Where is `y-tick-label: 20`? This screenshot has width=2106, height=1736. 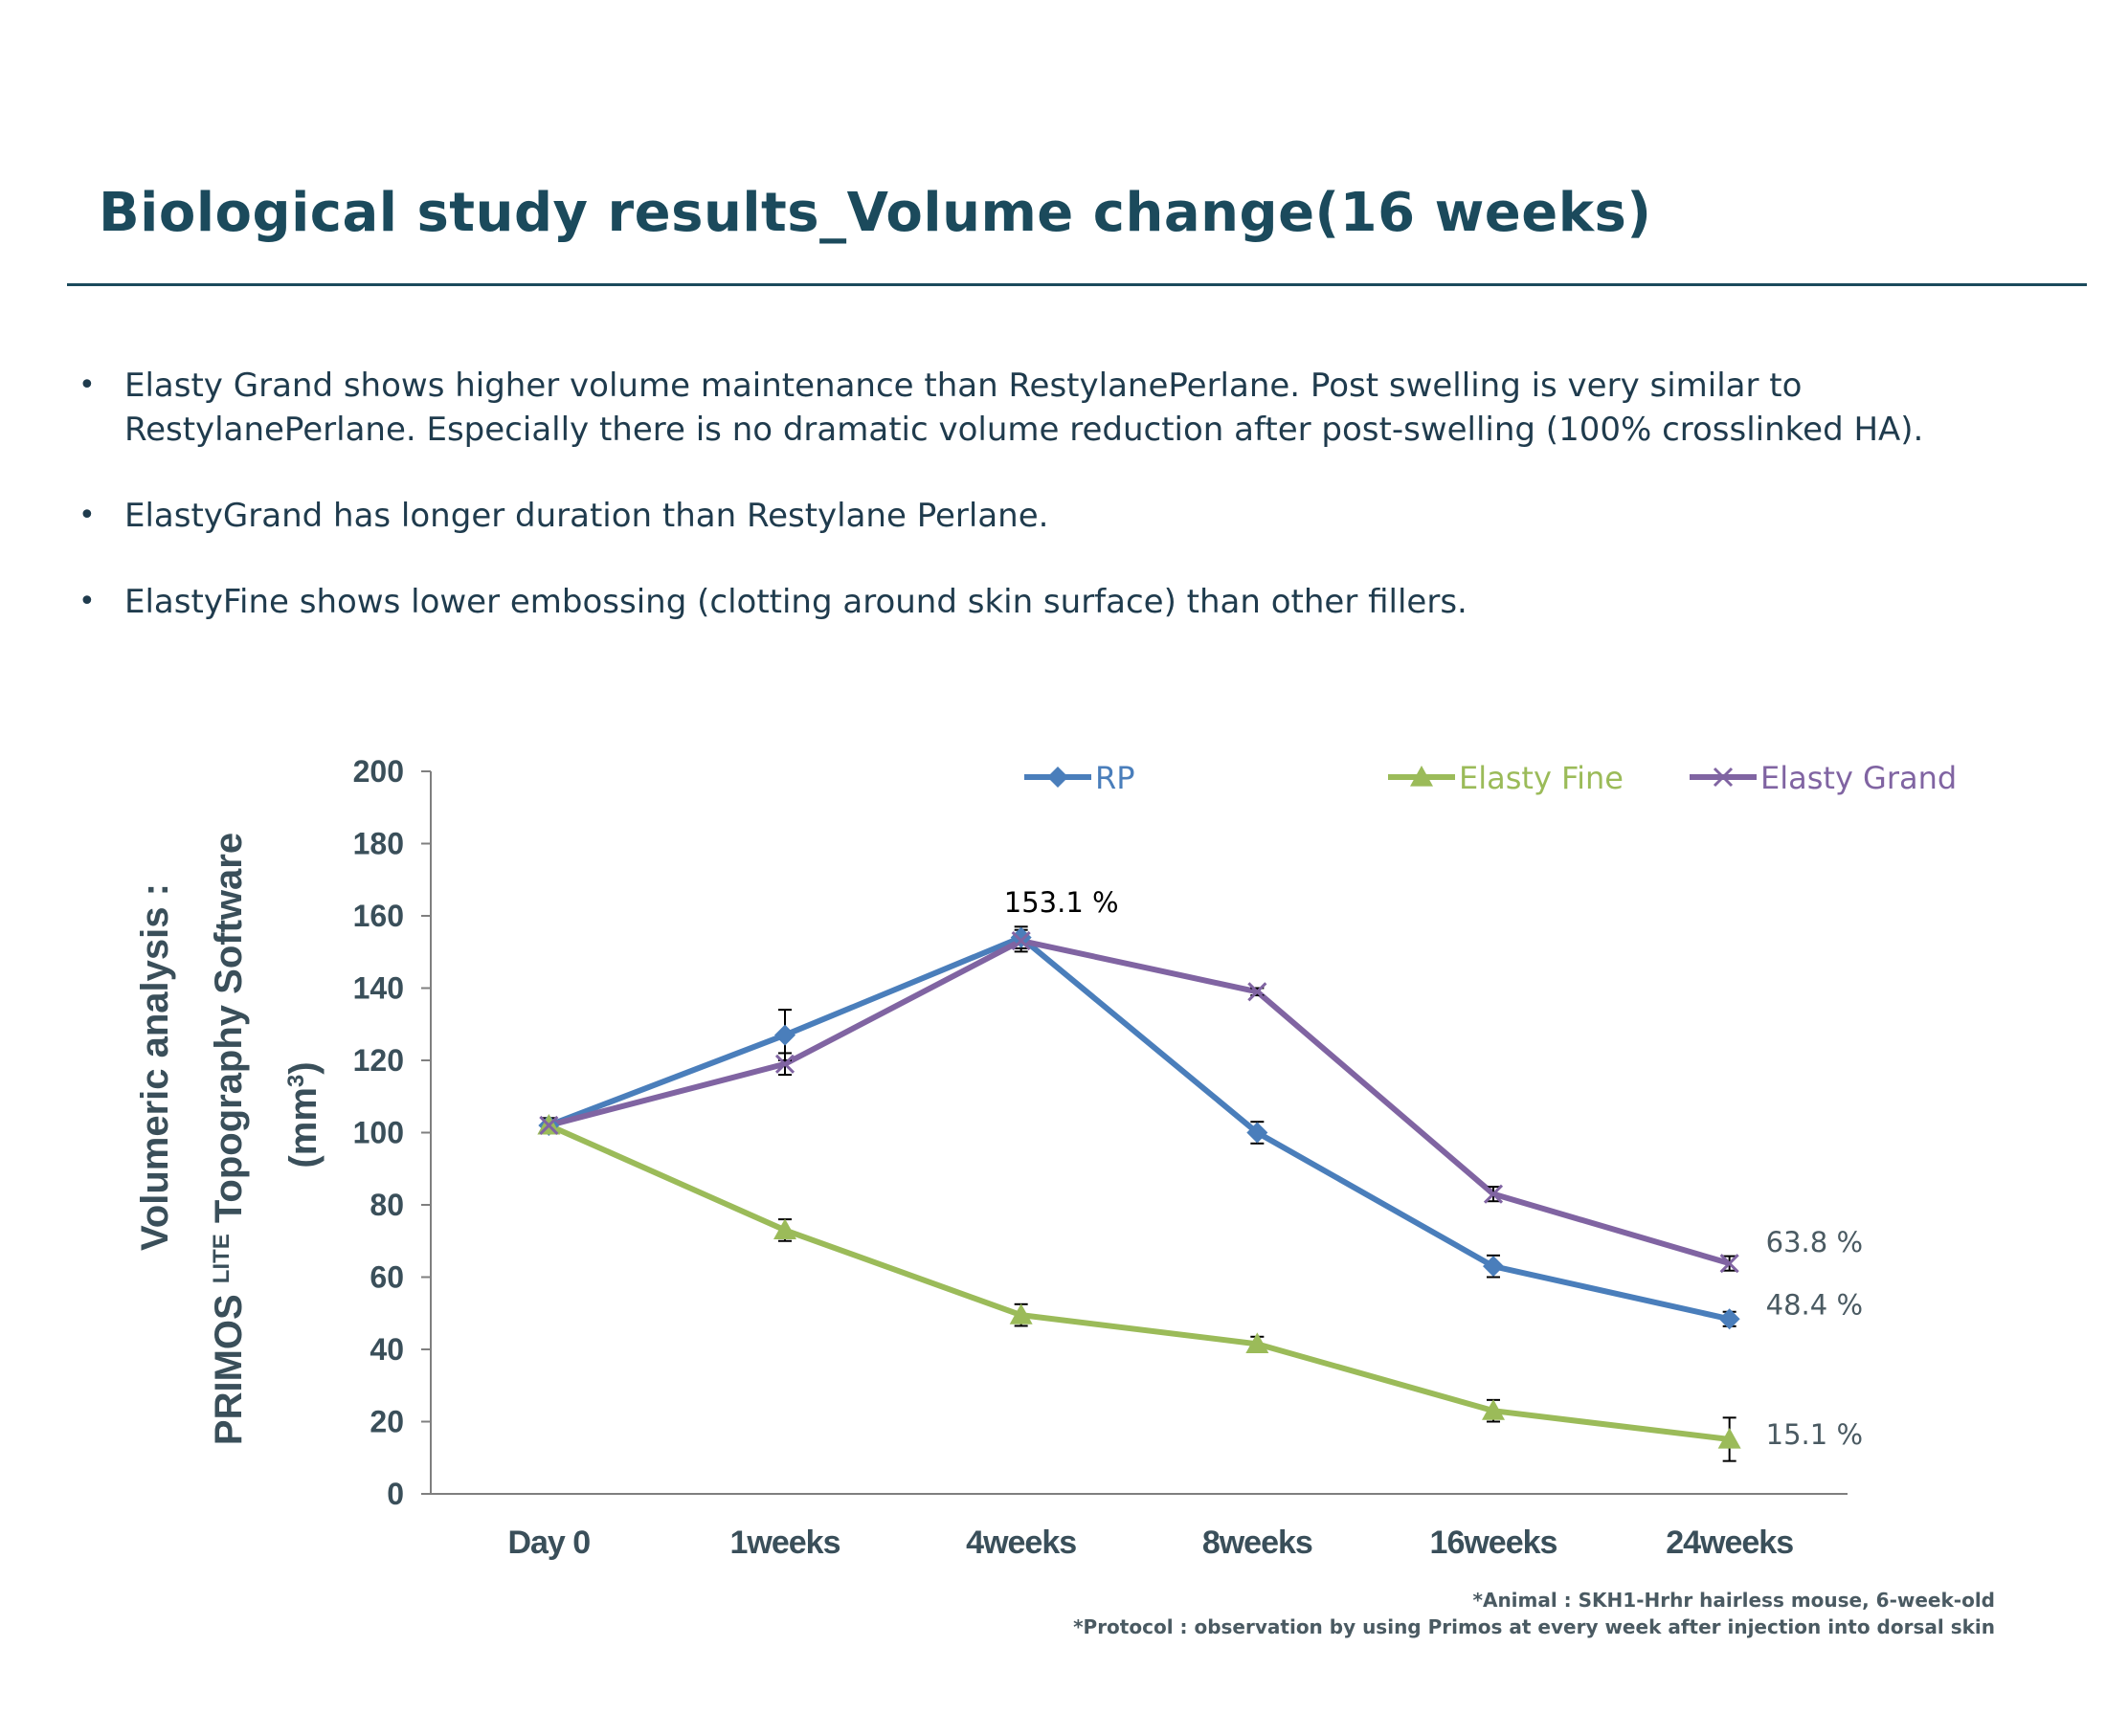 y-tick-label: 20 is located at coordinates (387, 1422).